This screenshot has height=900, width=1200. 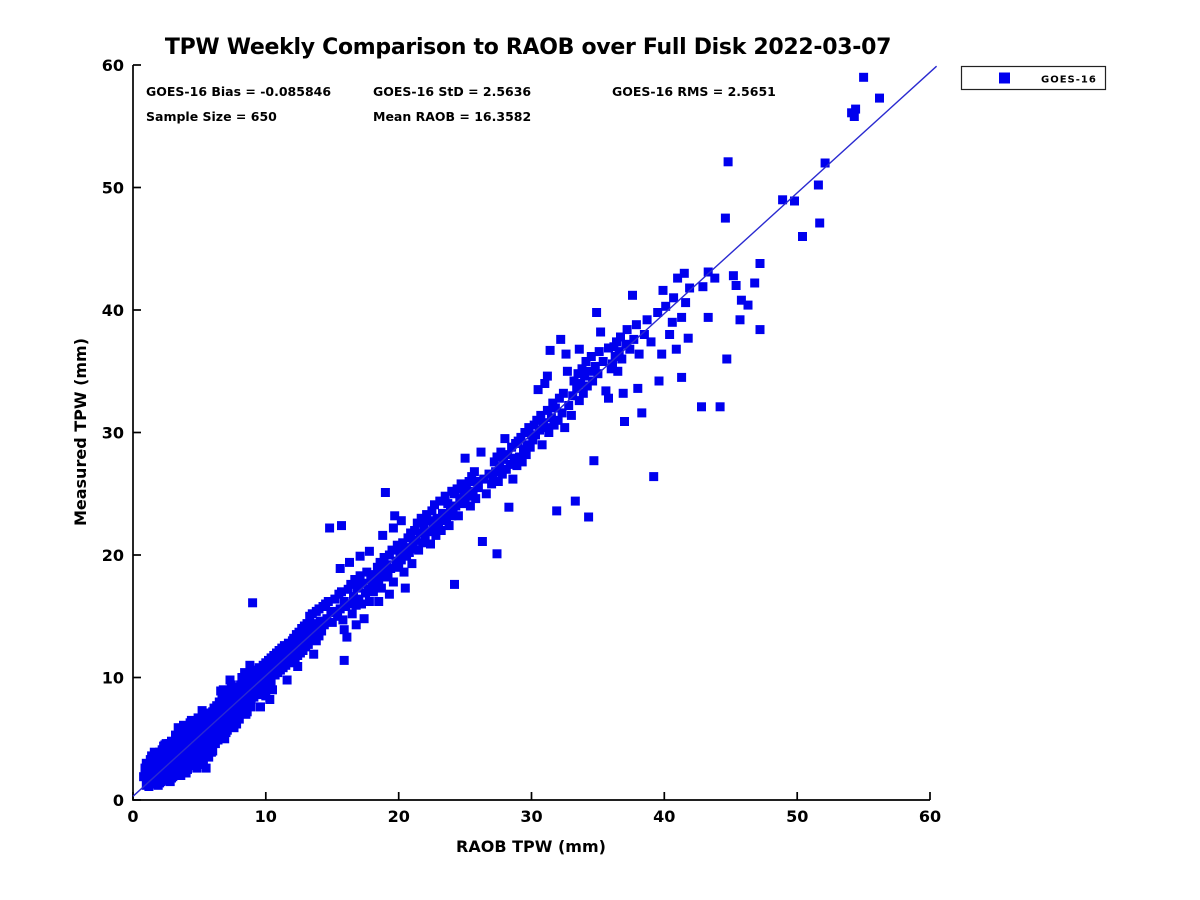 What do you see at coordinates (694, 91) in the screenshot?
I see `stat-rms: GOES-16 RMS = 2.5651` at bounding box center [694, 91].